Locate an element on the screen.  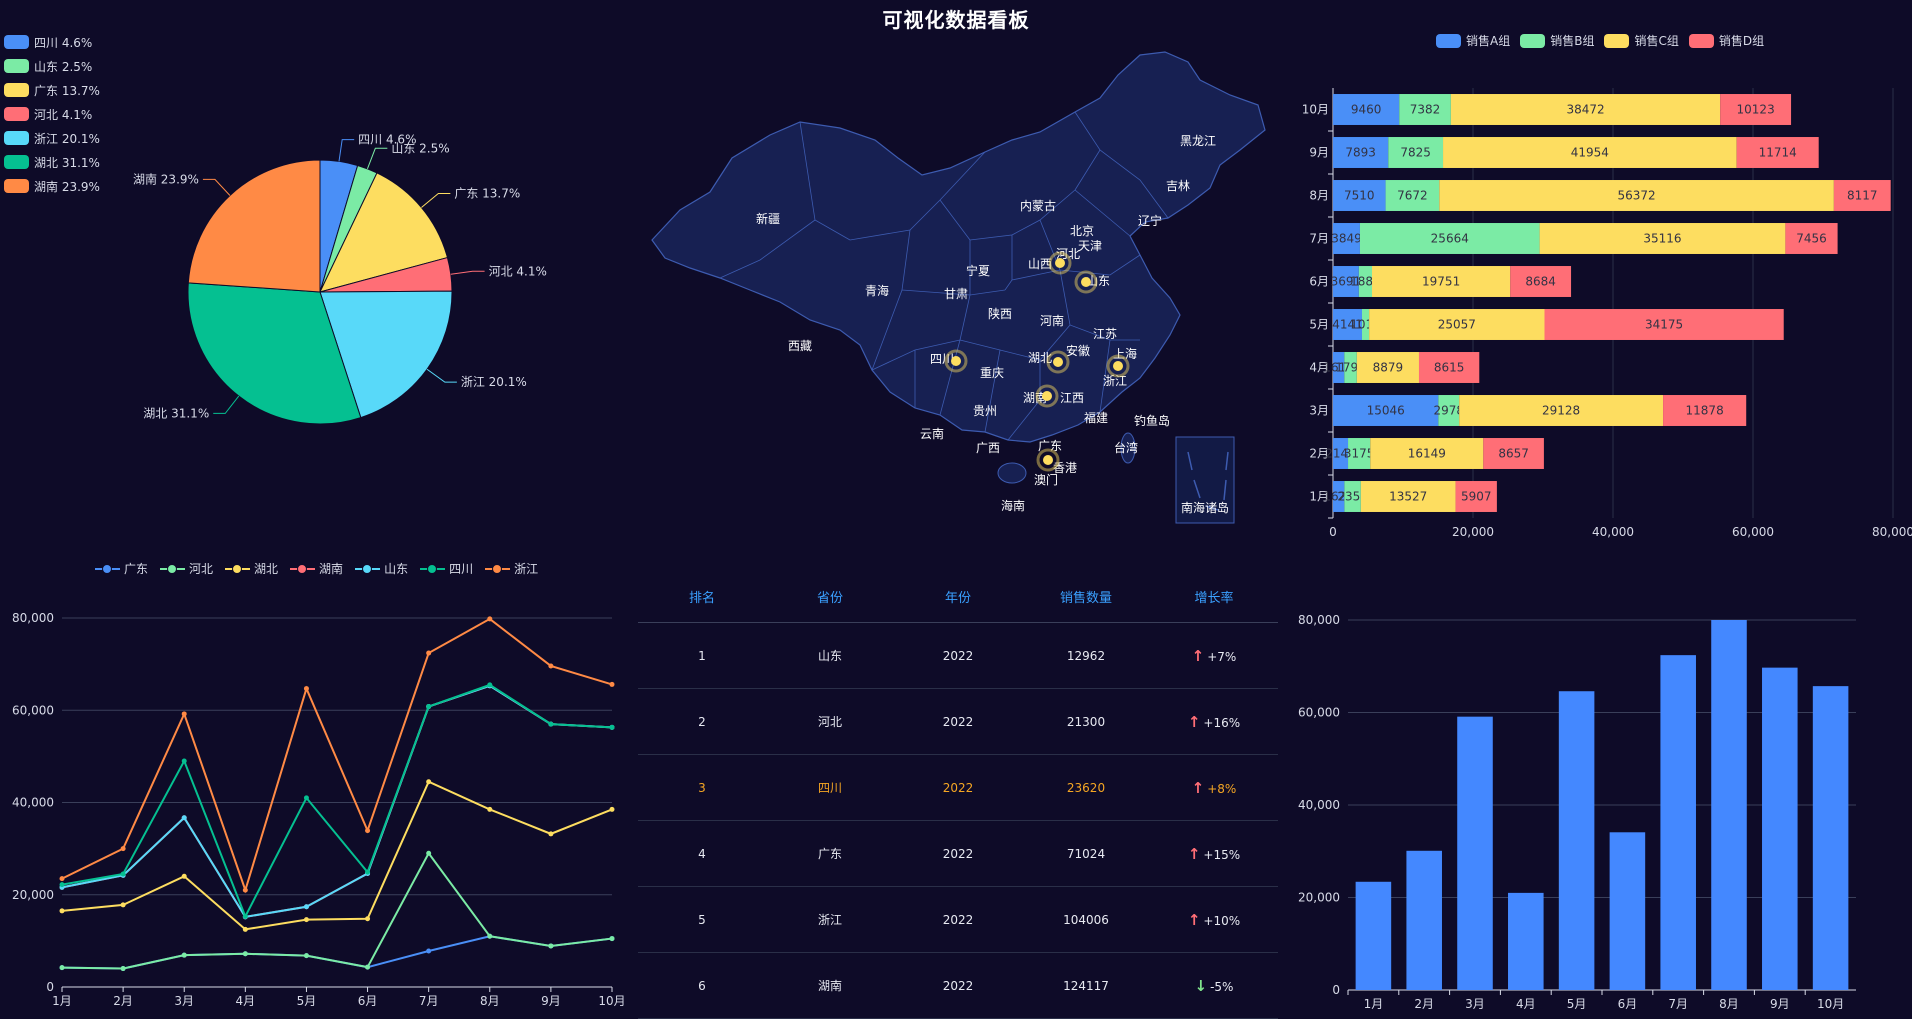
cell-rate: ↑ +10% is located at coordinates (1214, 920).